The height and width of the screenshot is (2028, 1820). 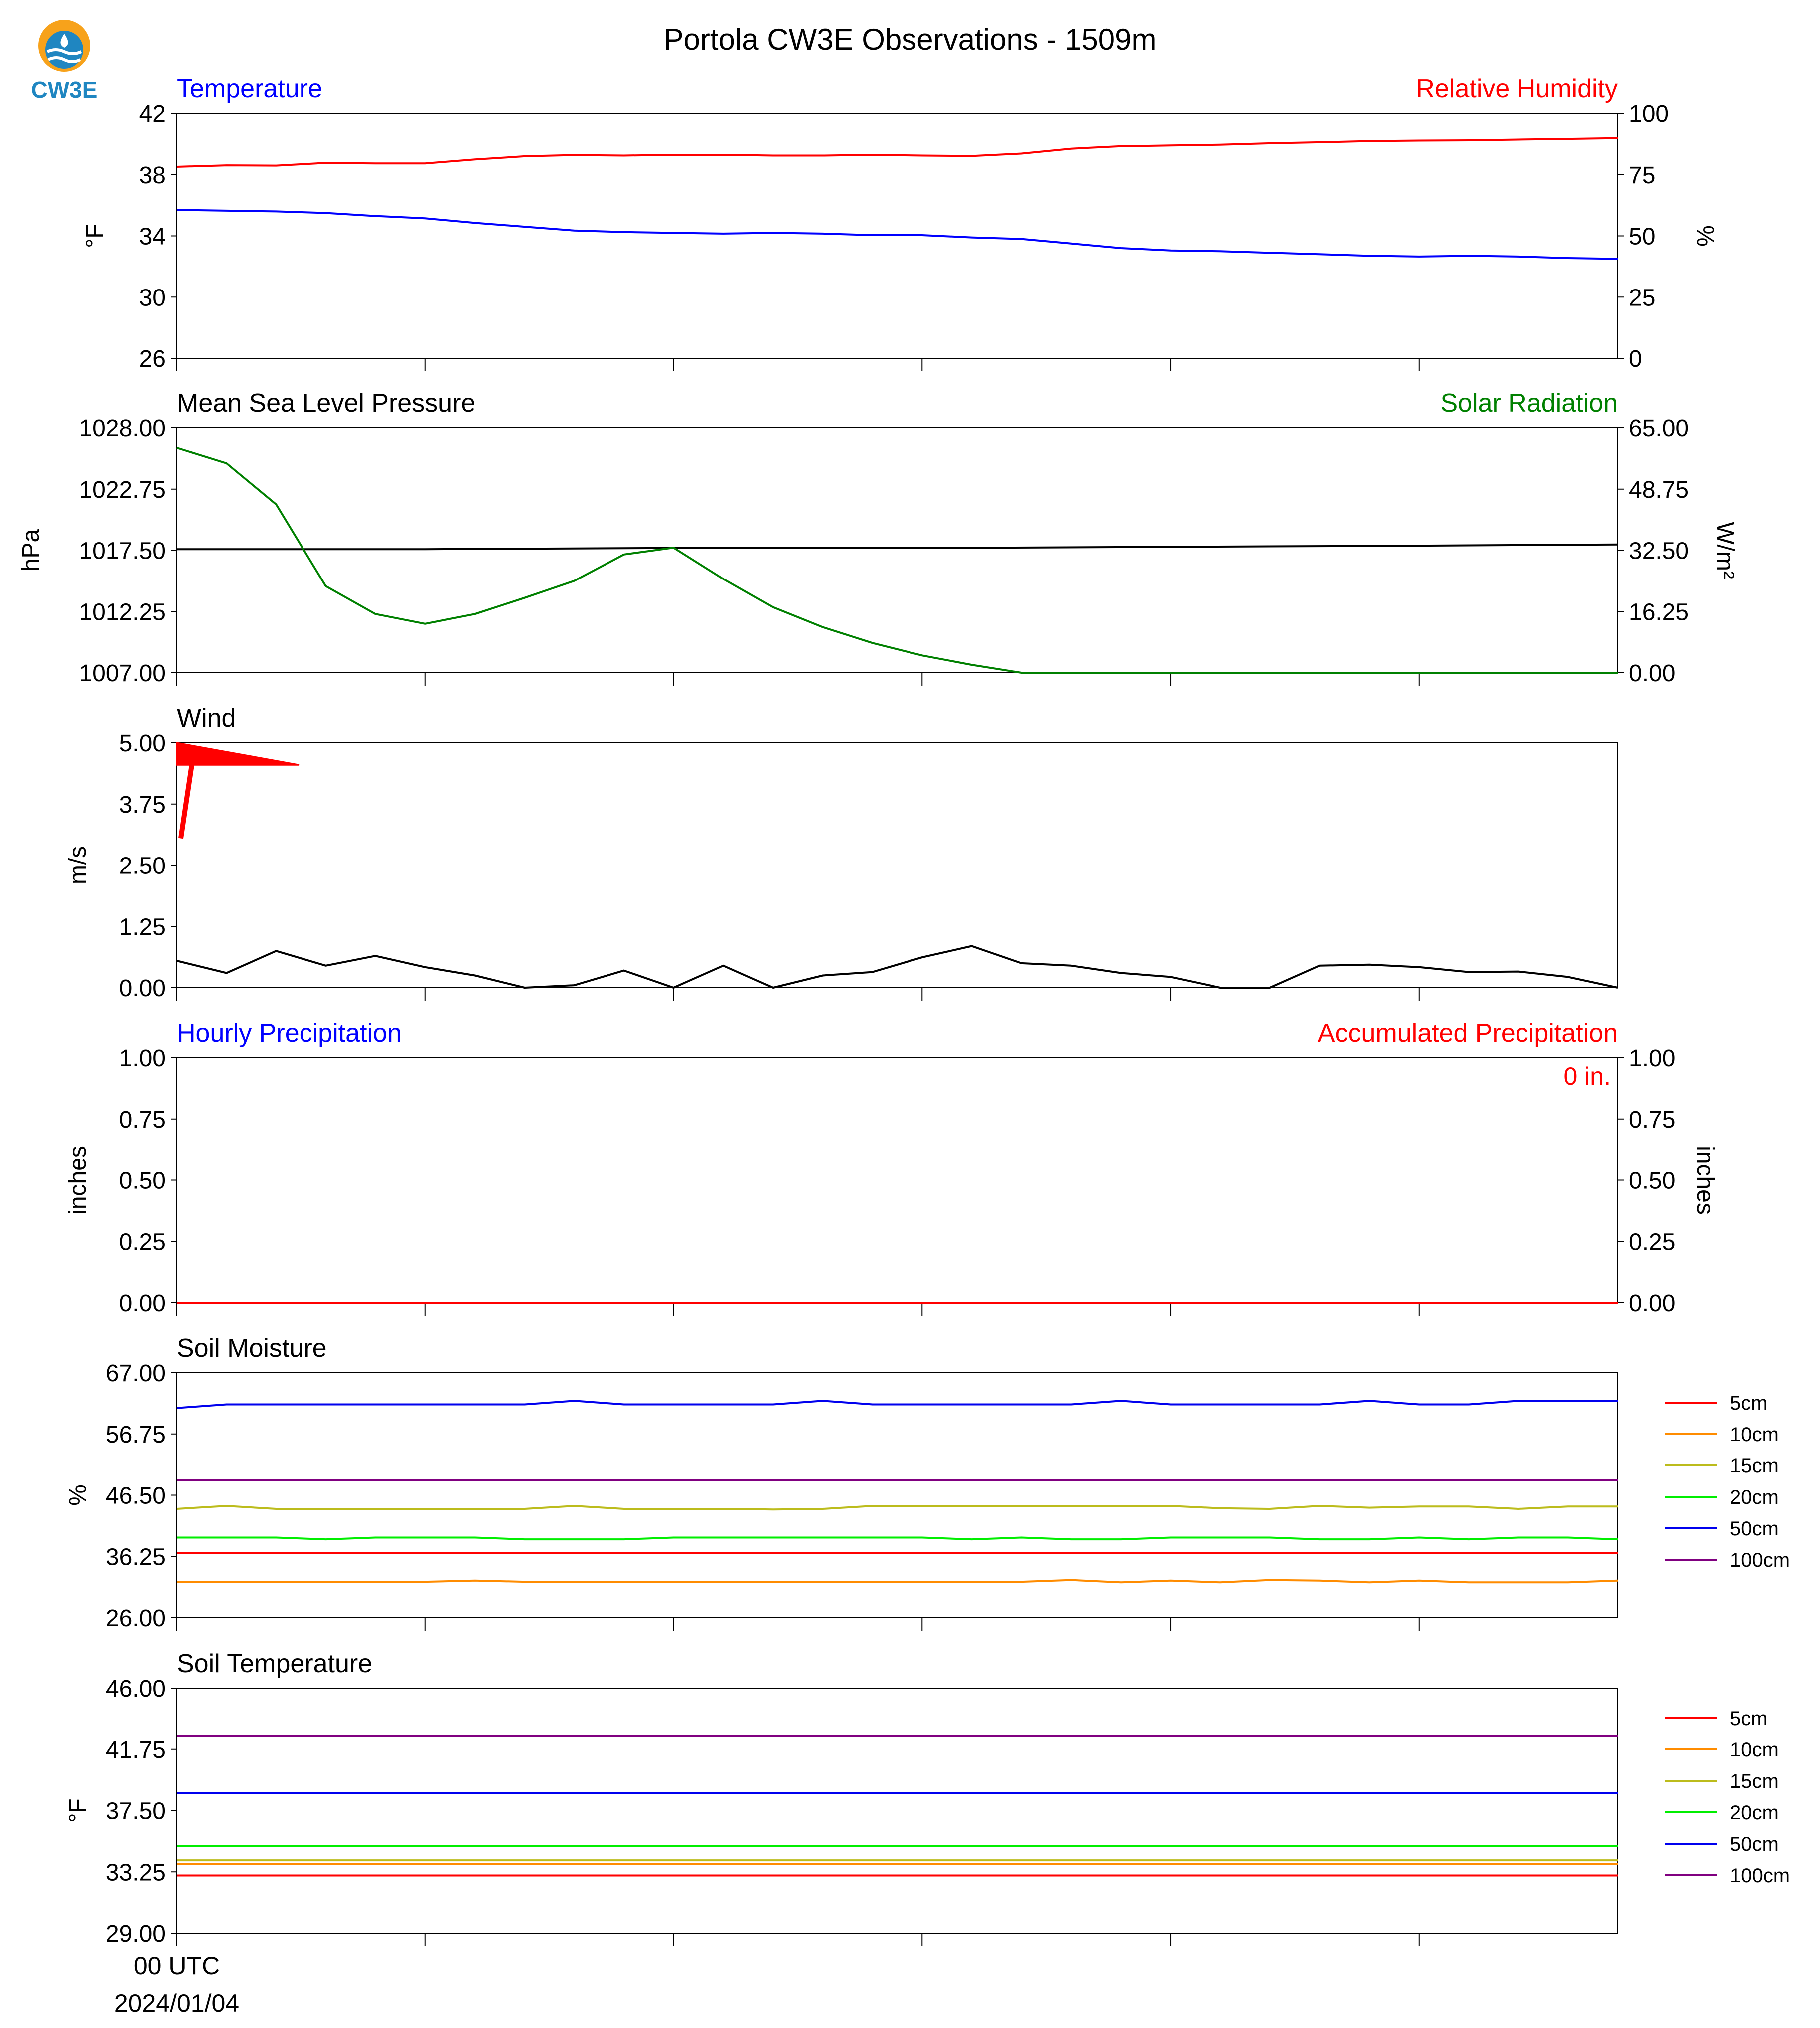 What do you see at coordinates (186, 801) in the screenshot?
I see `wind-barb-staff` at bounding box center [186, 801].